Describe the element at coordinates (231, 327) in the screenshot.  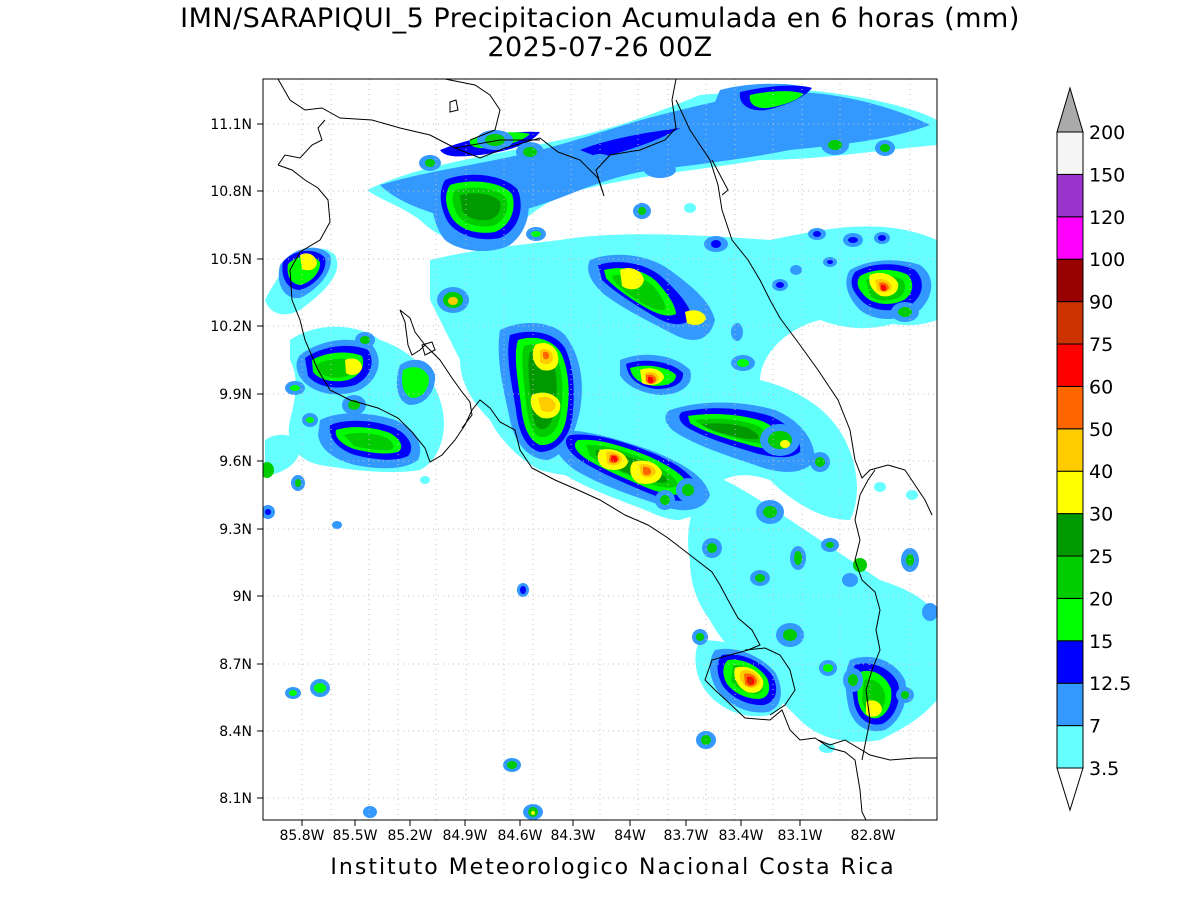
I see `lat-tick-label: 10.2N` at that location.